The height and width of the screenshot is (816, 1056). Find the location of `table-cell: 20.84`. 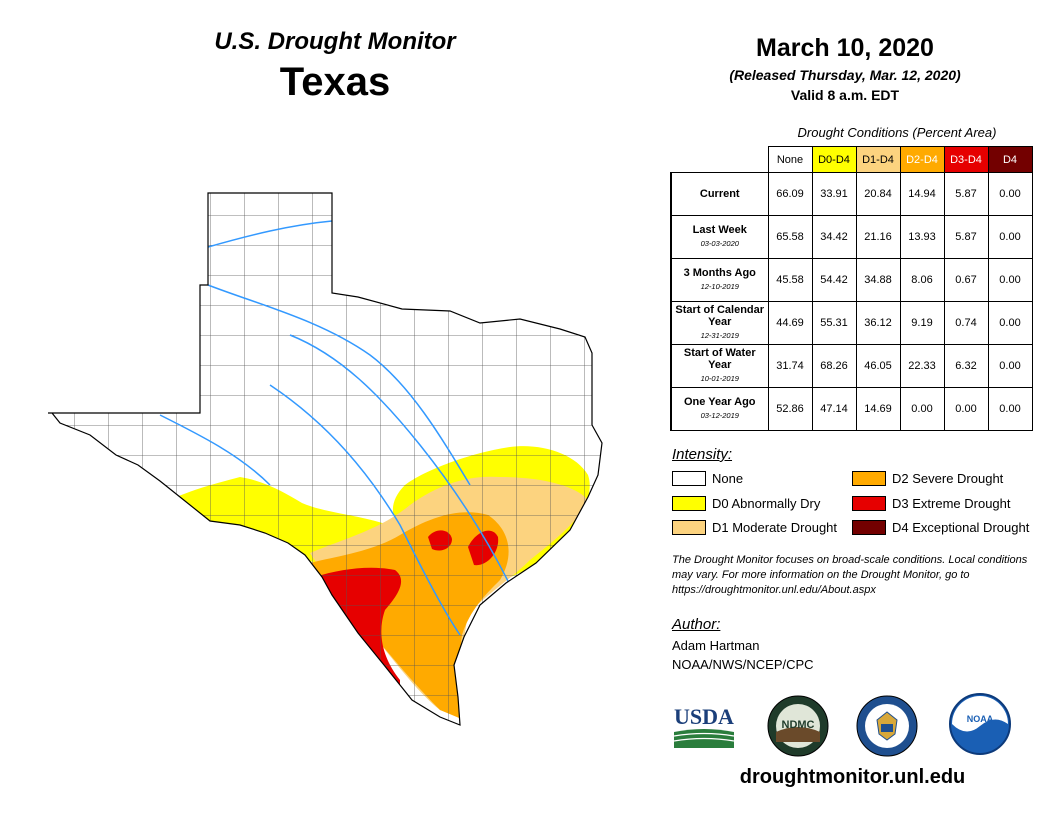

table-cell: 20.84 is located at coordinates (878, 194).